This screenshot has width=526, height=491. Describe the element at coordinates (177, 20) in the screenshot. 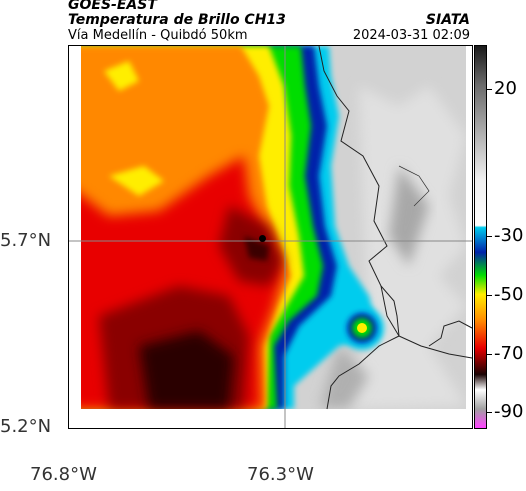

I see `product-title: Temperatura de Brillo CH13` at that location.